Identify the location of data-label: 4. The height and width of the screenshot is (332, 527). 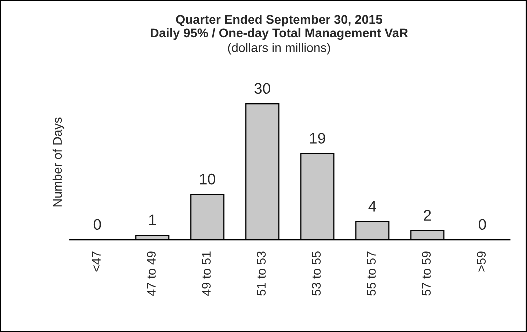
(372, 206).